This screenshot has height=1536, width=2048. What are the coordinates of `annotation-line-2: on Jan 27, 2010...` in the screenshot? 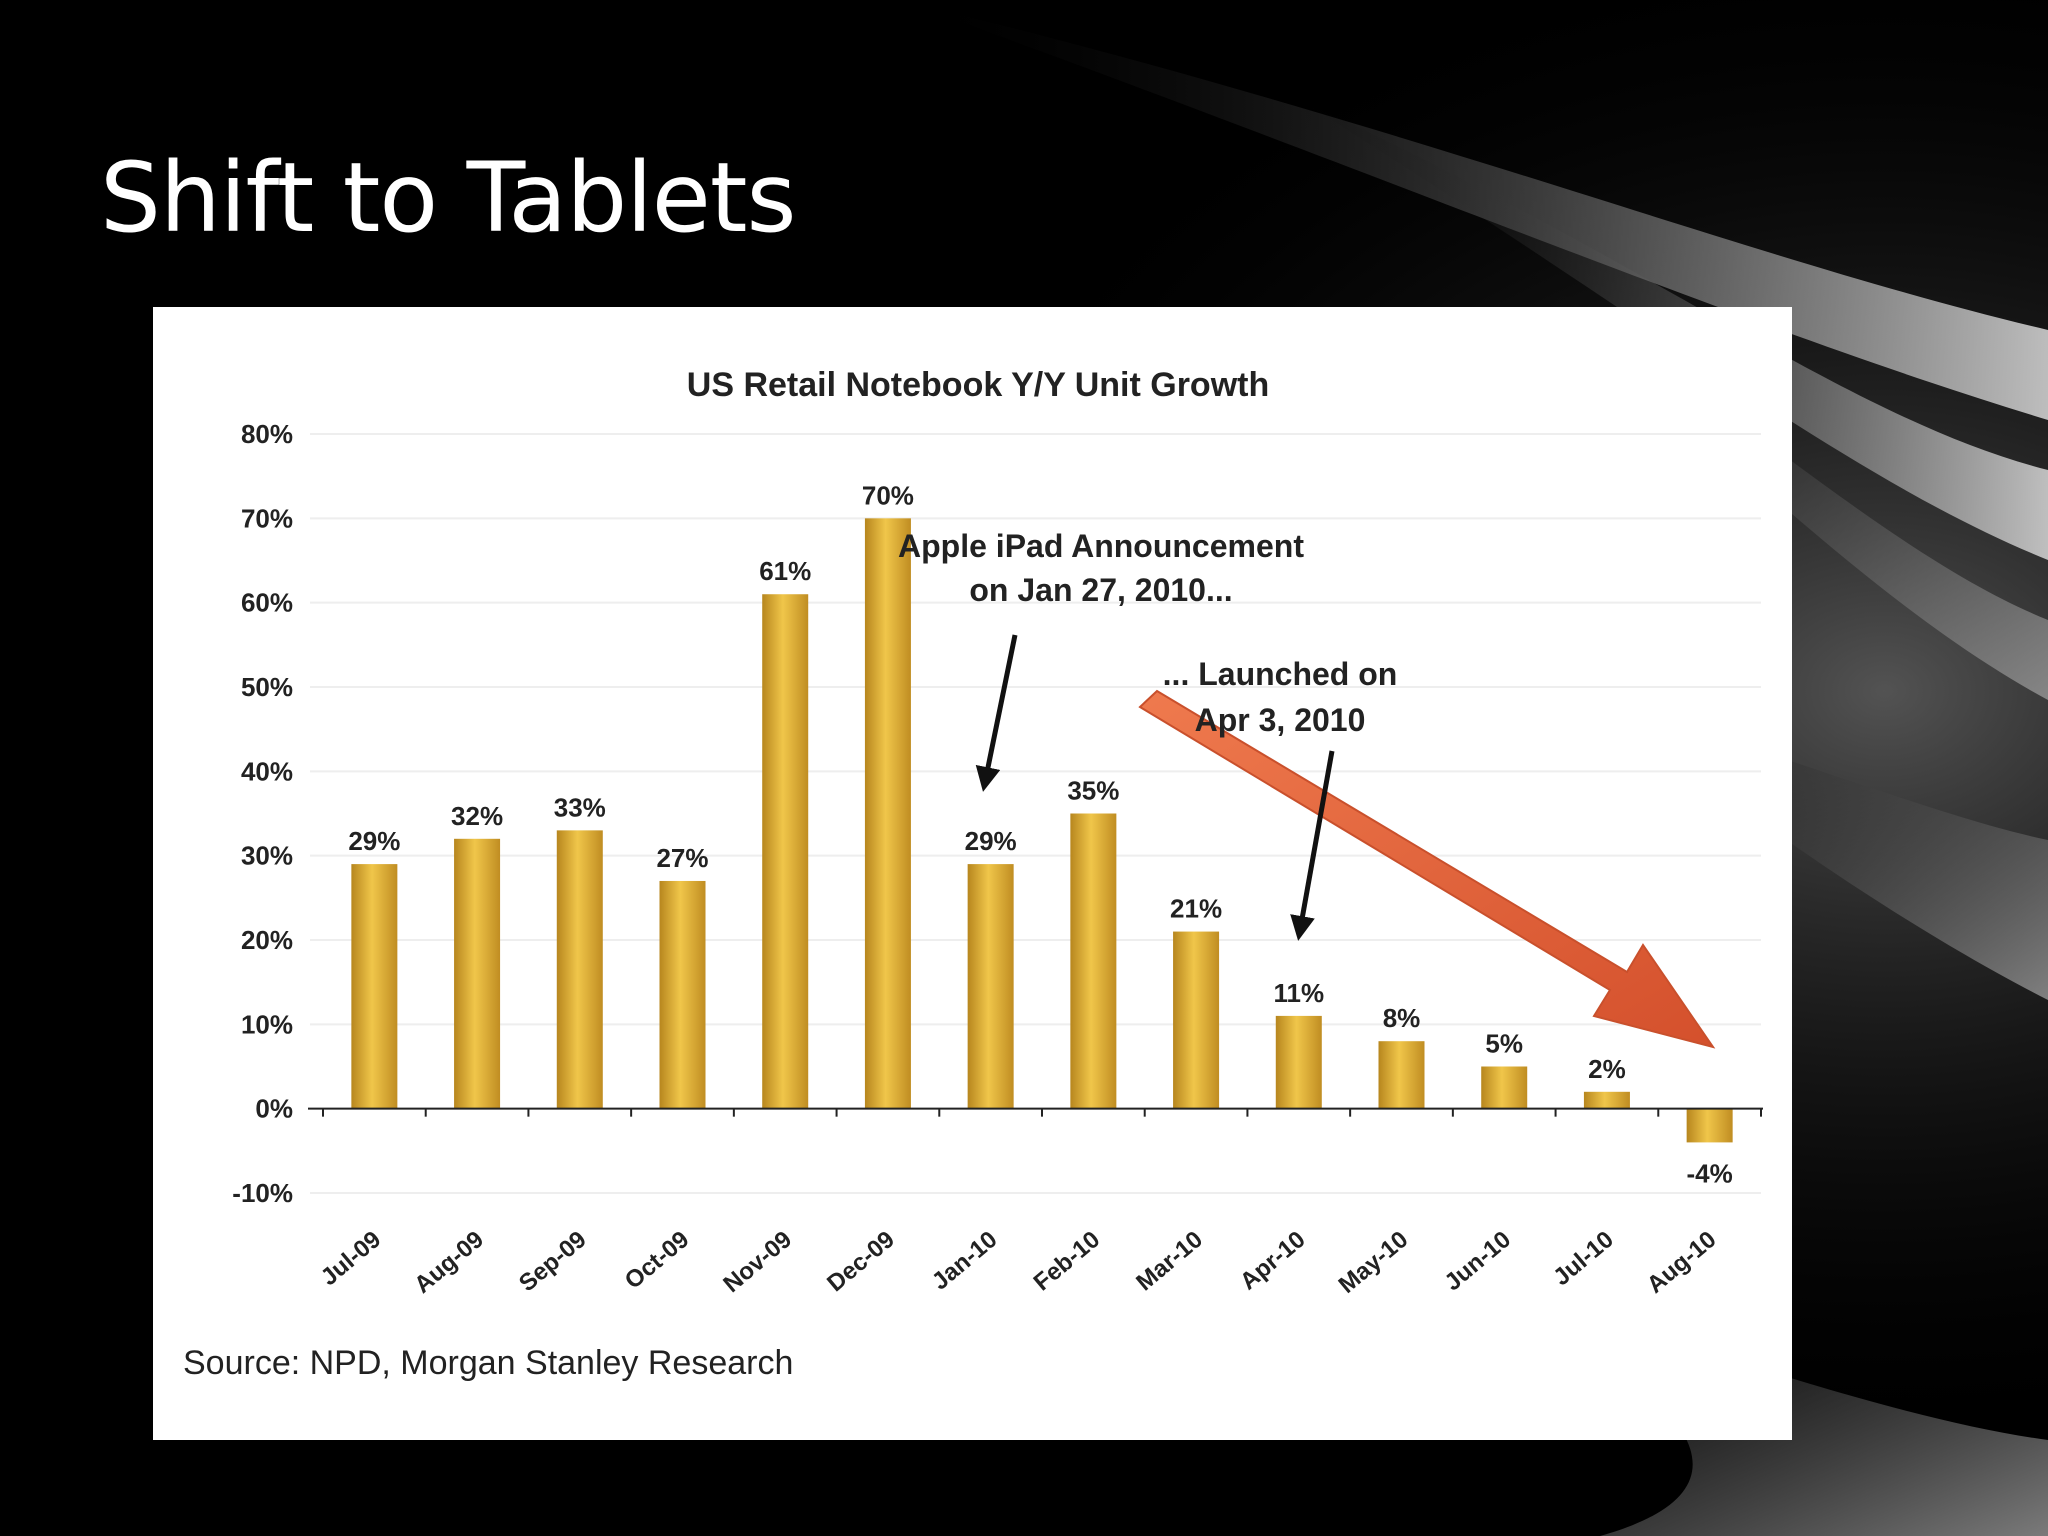 It's located at (1100, 590).